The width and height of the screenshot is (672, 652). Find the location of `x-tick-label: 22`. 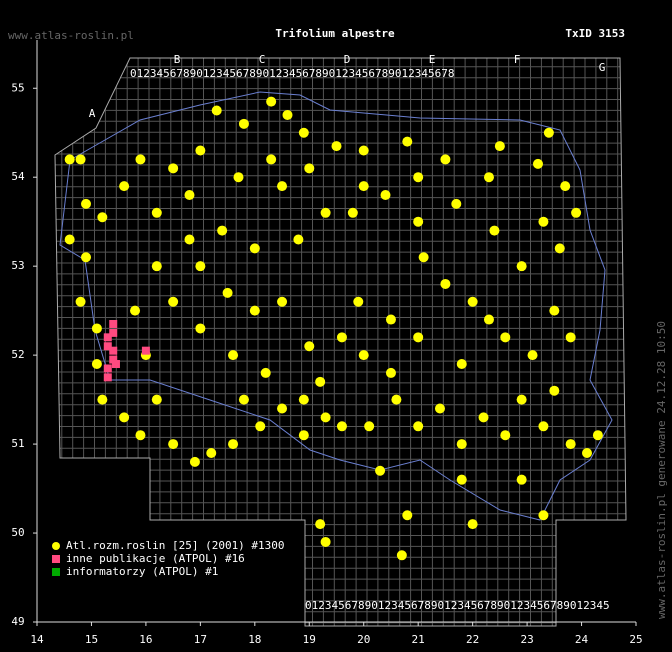

x-tick-label: 22 is located at coordinates (472, 639).